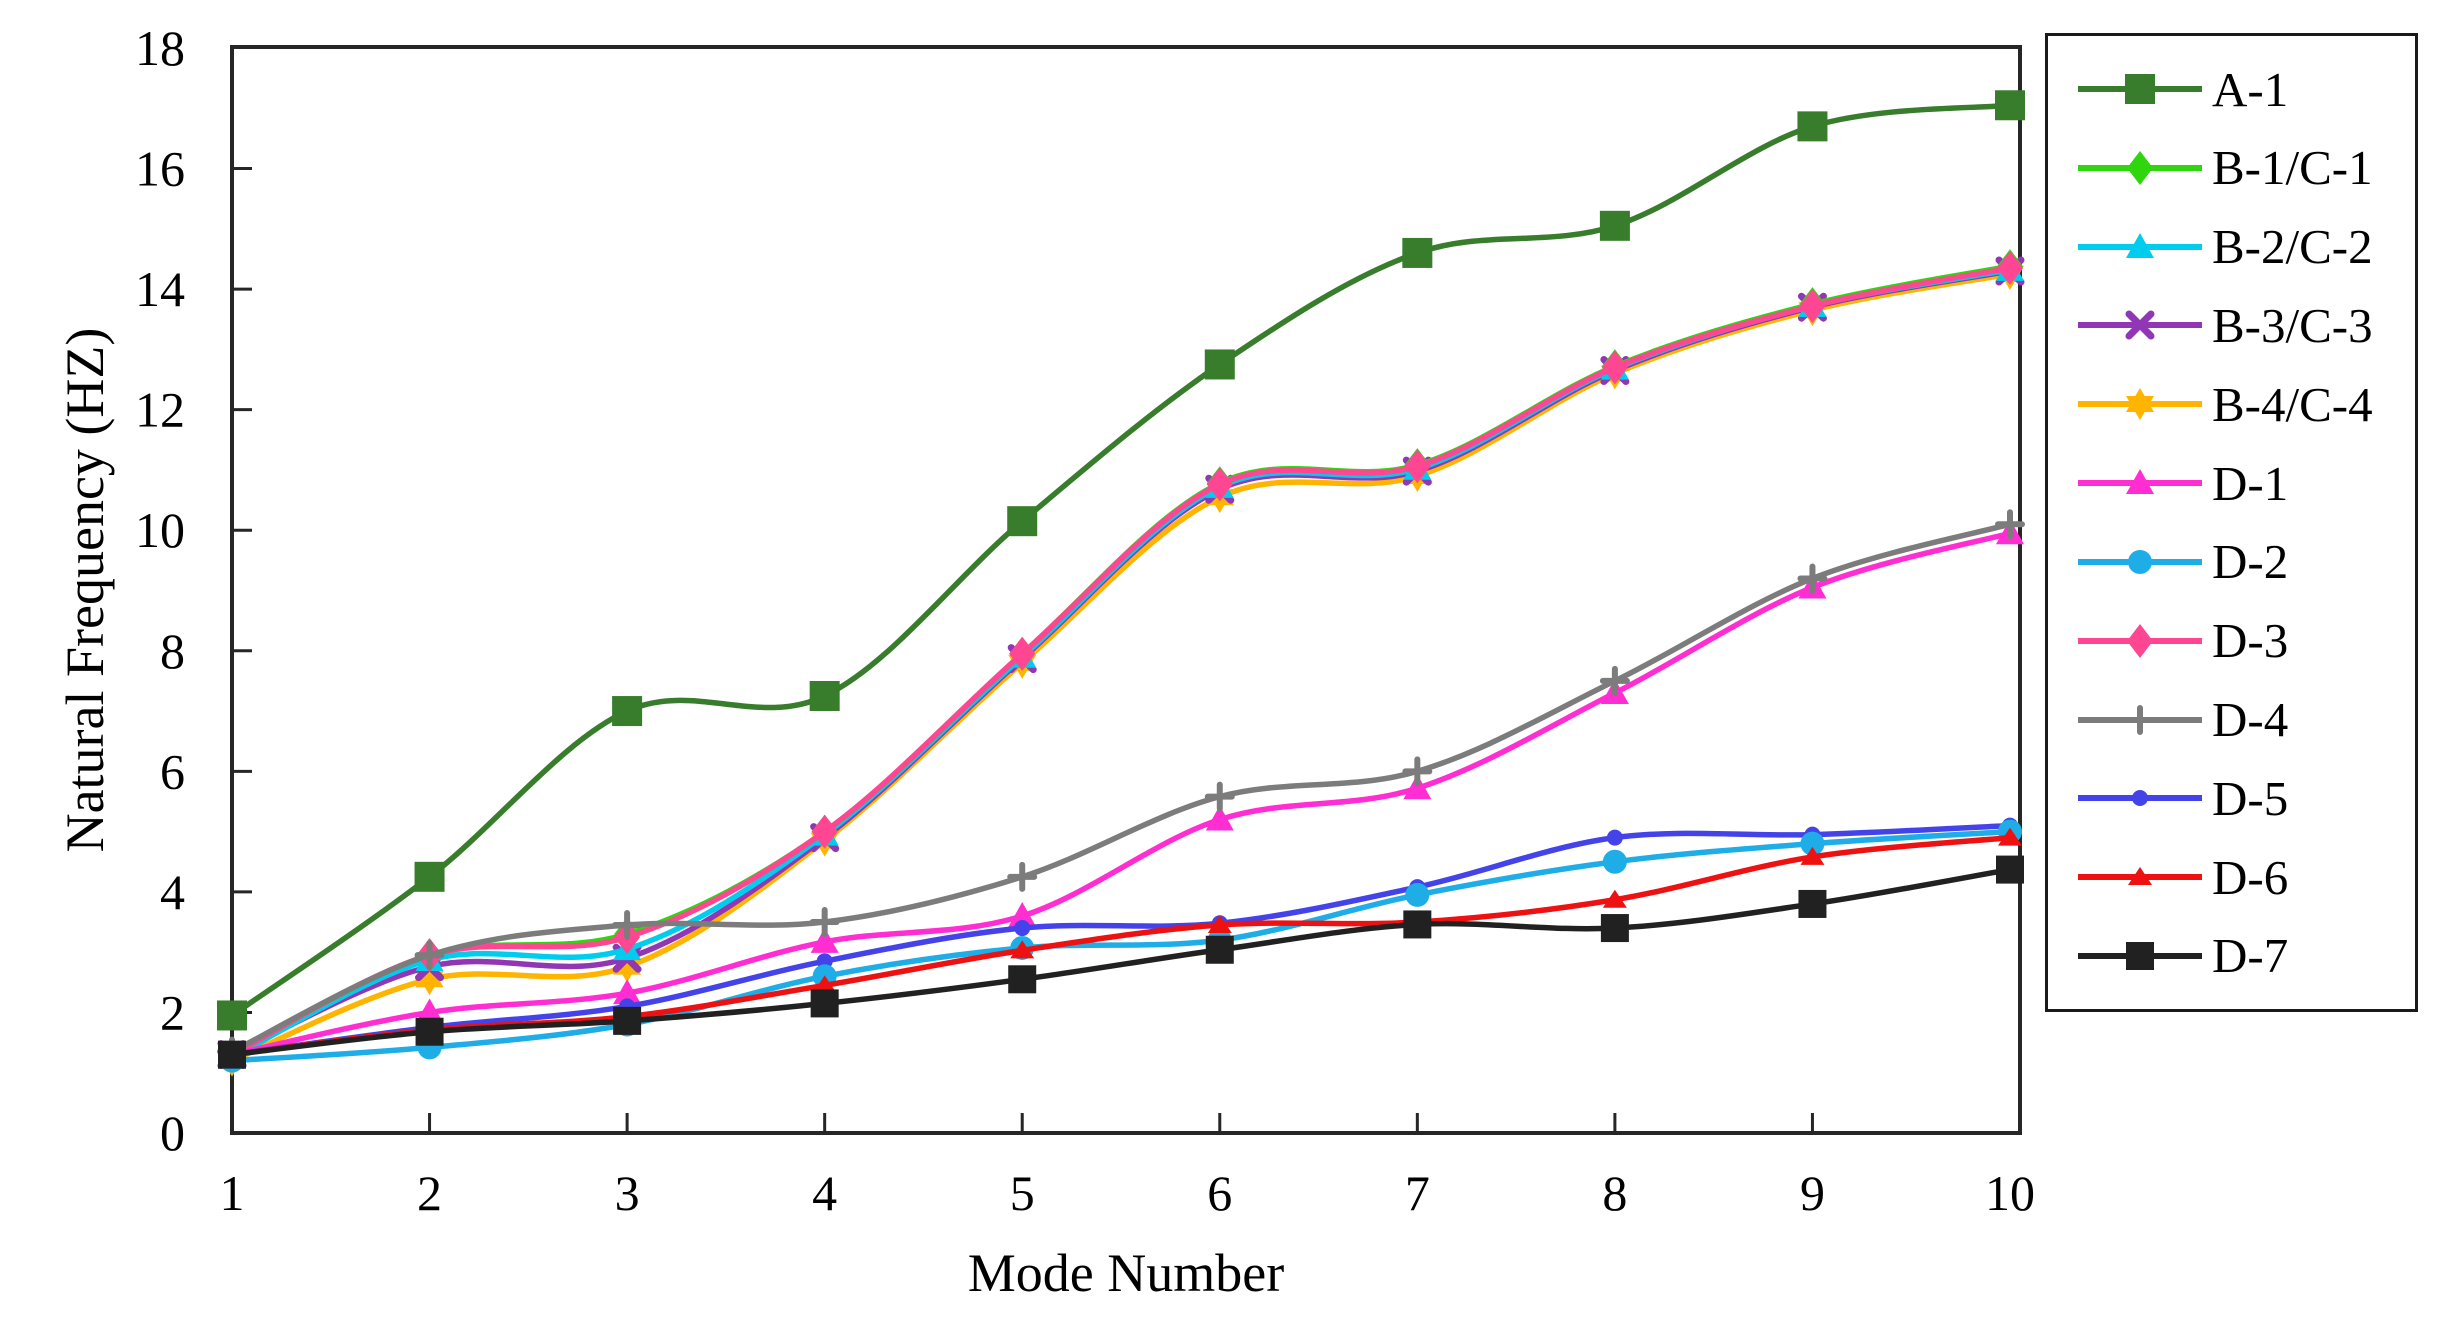 The image size is (2446, 1334). Describe the element at coordinates (2250, 877) in the screenshot. I see `legend-label: D-6` at that location.